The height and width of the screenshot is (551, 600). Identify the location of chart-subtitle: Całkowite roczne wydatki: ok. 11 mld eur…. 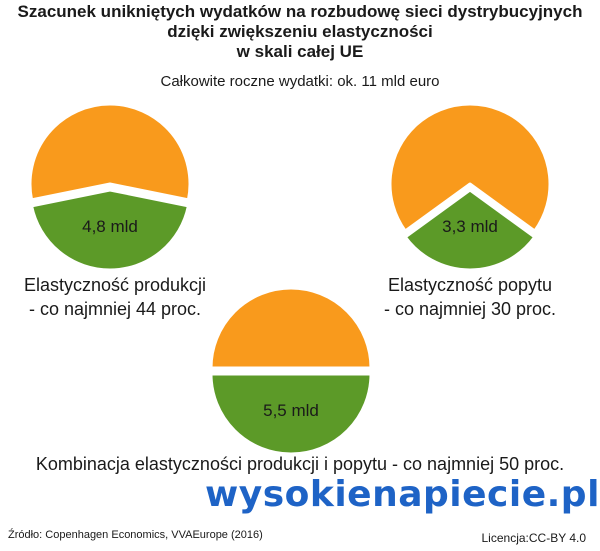
(300, 81).